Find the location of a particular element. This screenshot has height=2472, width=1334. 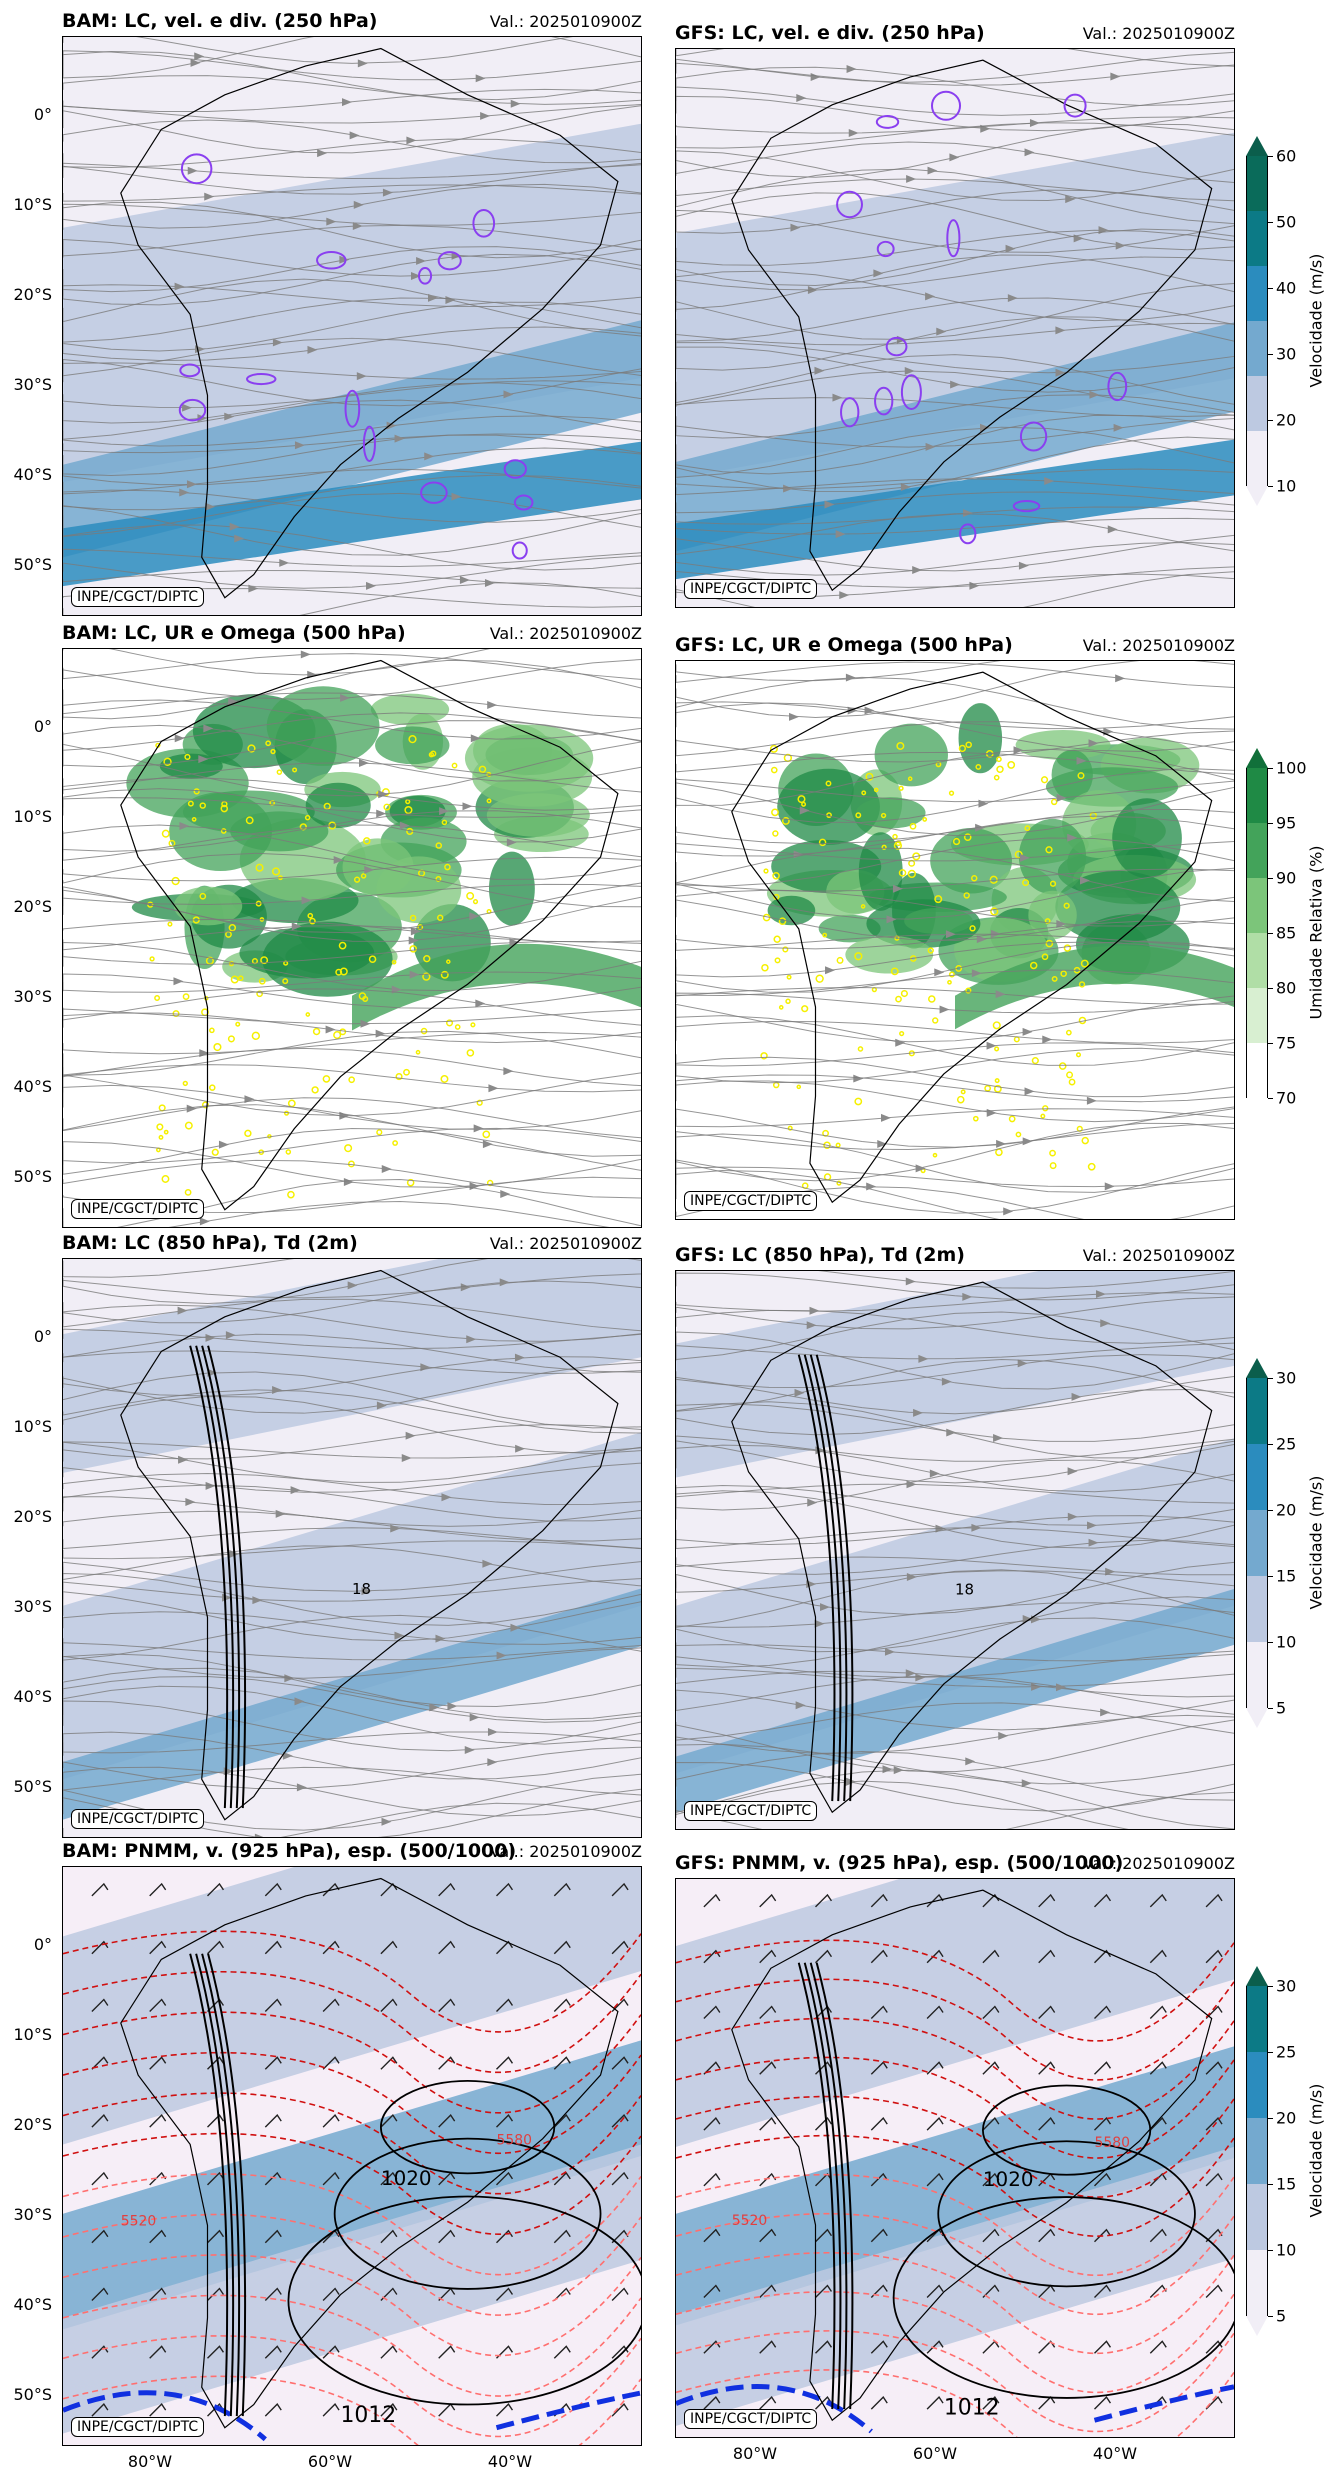

thickness-label: 5520 is located at coordinates (749, 2221).